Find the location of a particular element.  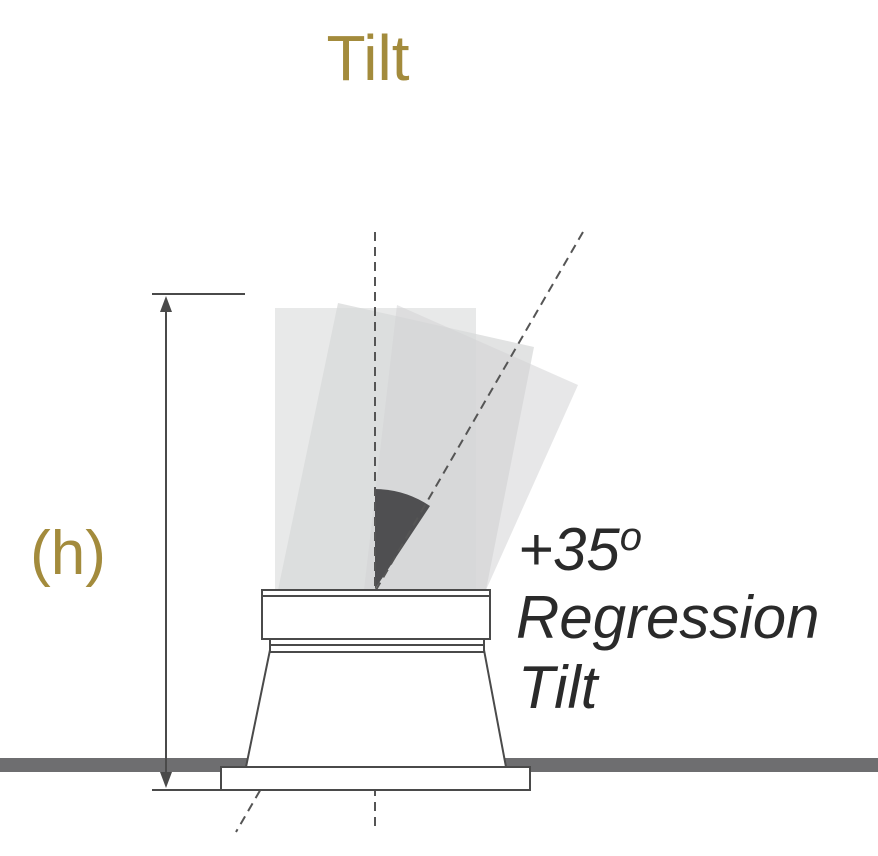

angle-value-number: +35 is located at coordinates (569, 549).